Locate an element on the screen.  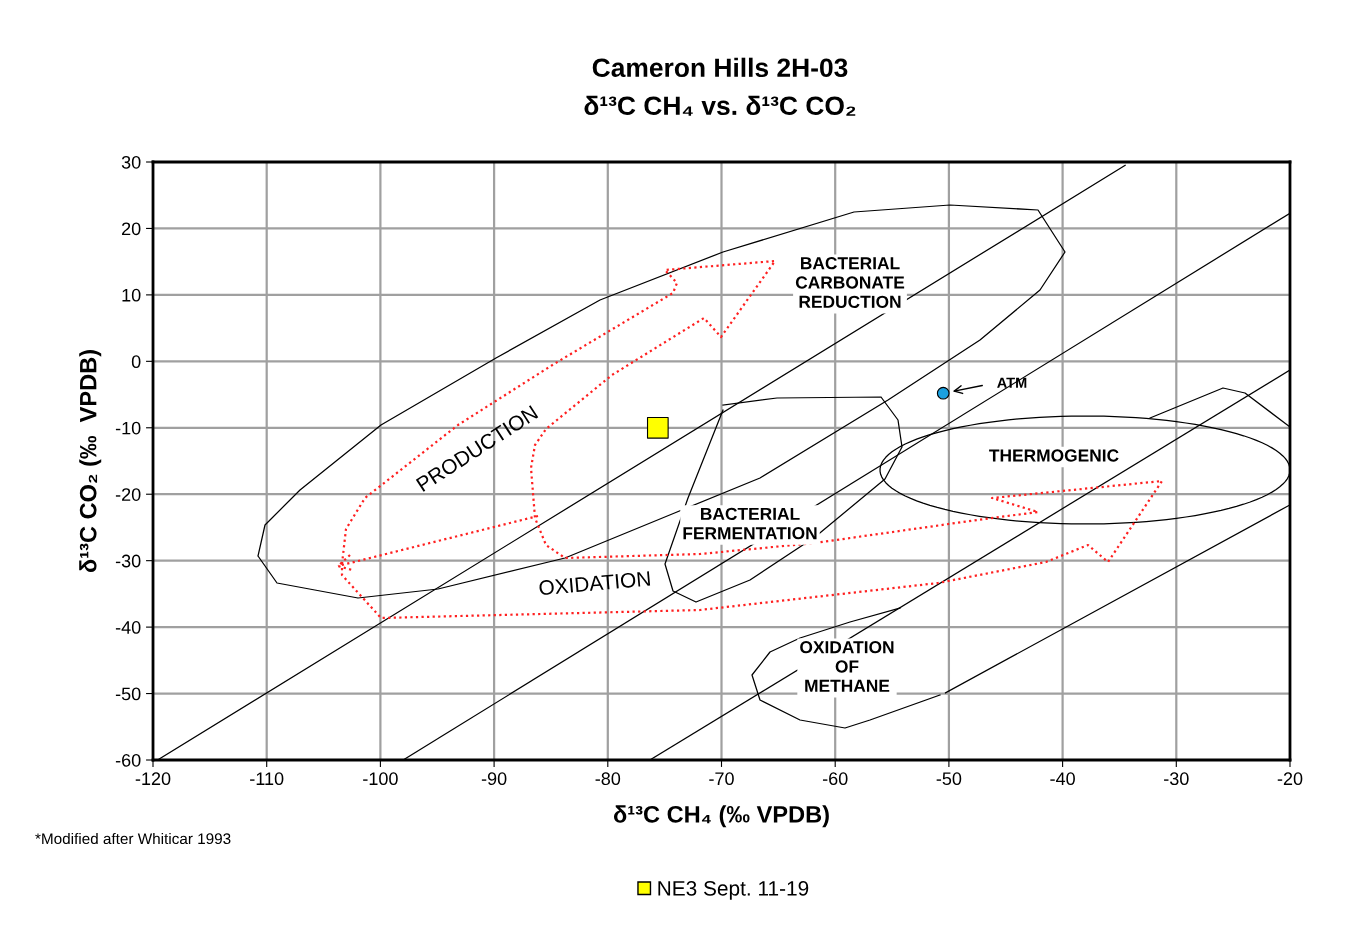
x-tick-label: -120 is located at coordinates (153, 779).